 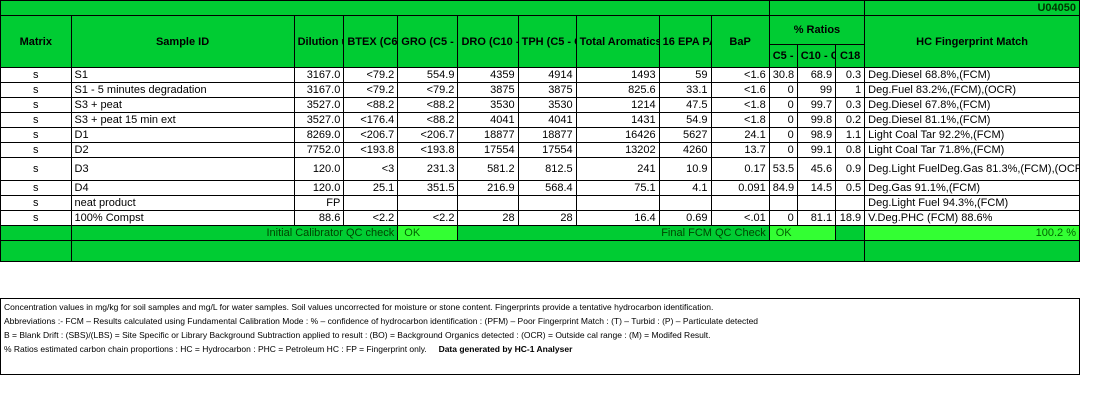 I want to click on cell-fp: Deg.Gas 91.1%,(FCM), so click(x=972, y=188).